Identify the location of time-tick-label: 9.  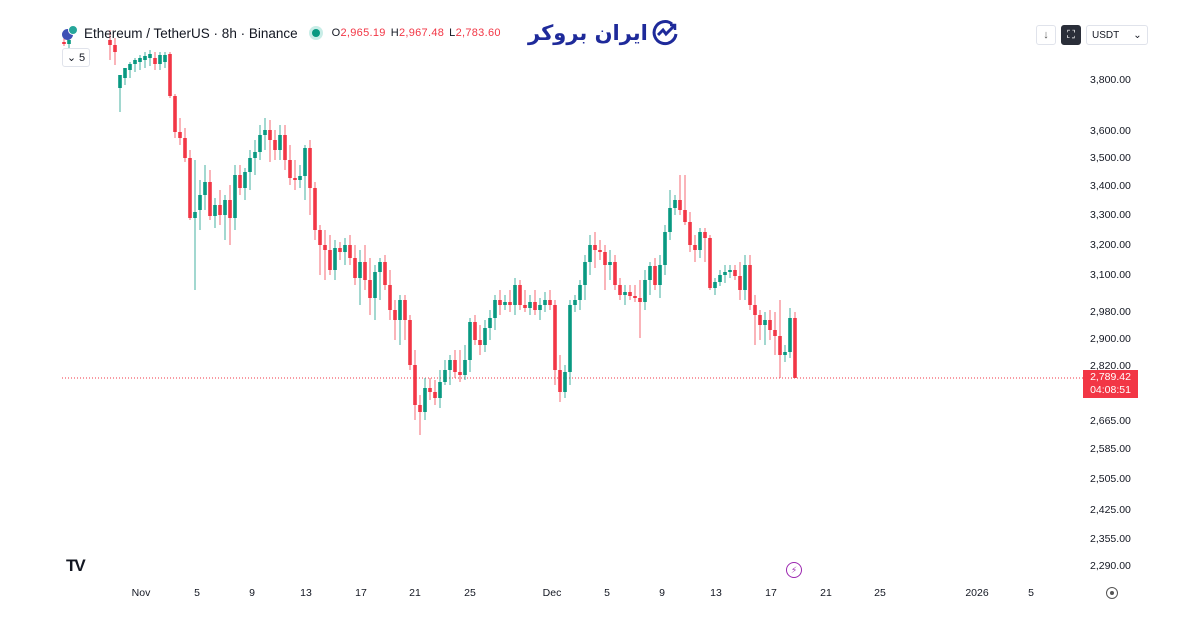
(662, 593).